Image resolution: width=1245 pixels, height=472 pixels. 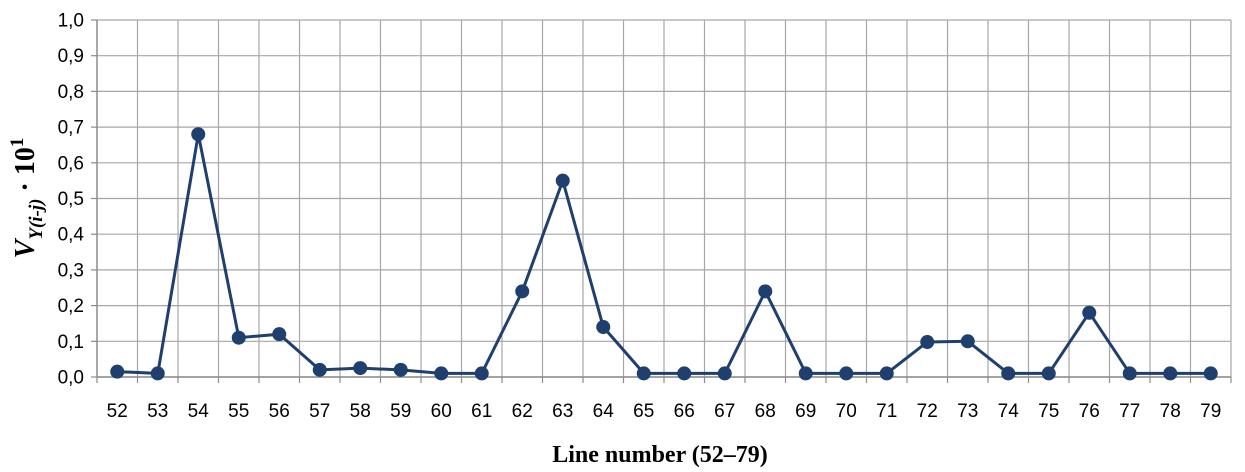 I want to click on x-tick-label: 64, so click(x=604, y=411).